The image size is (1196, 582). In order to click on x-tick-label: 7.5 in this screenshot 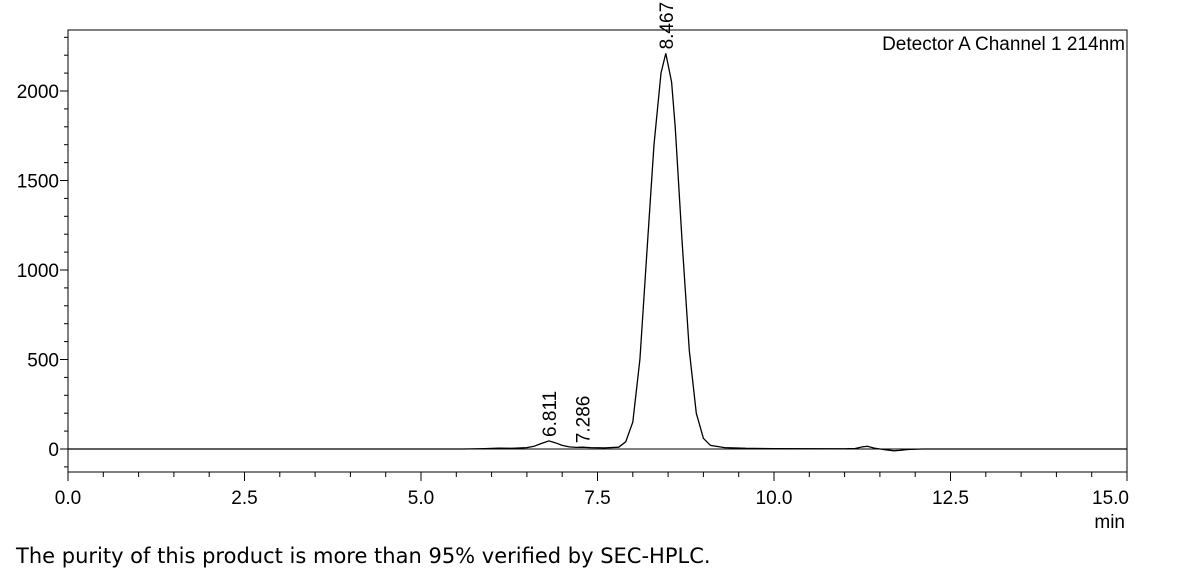, I will do `click(597, 498)`.